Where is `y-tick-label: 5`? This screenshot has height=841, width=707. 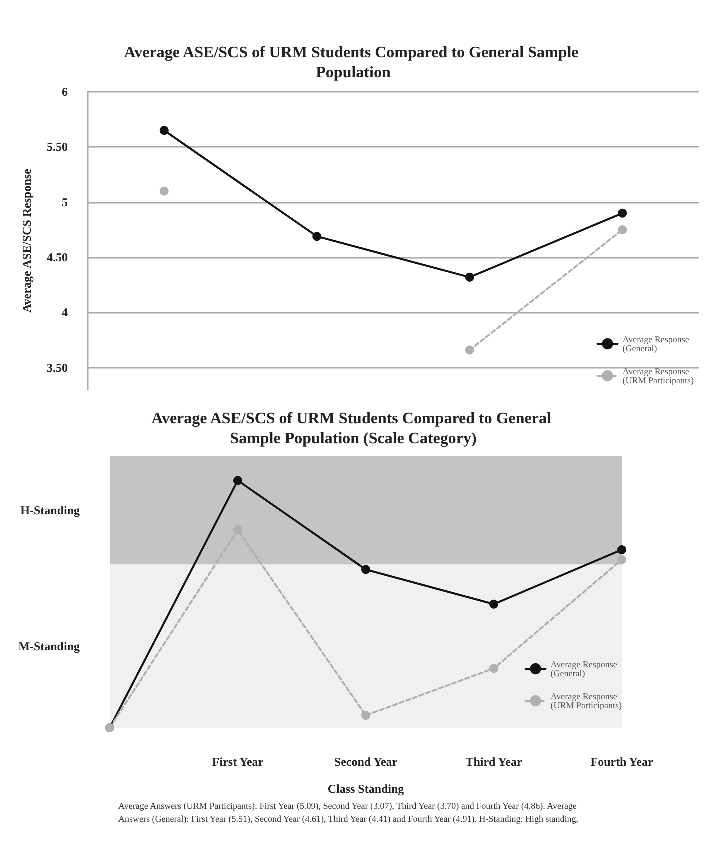
y-tick-label: 5 is located at coordinates (65, 202).